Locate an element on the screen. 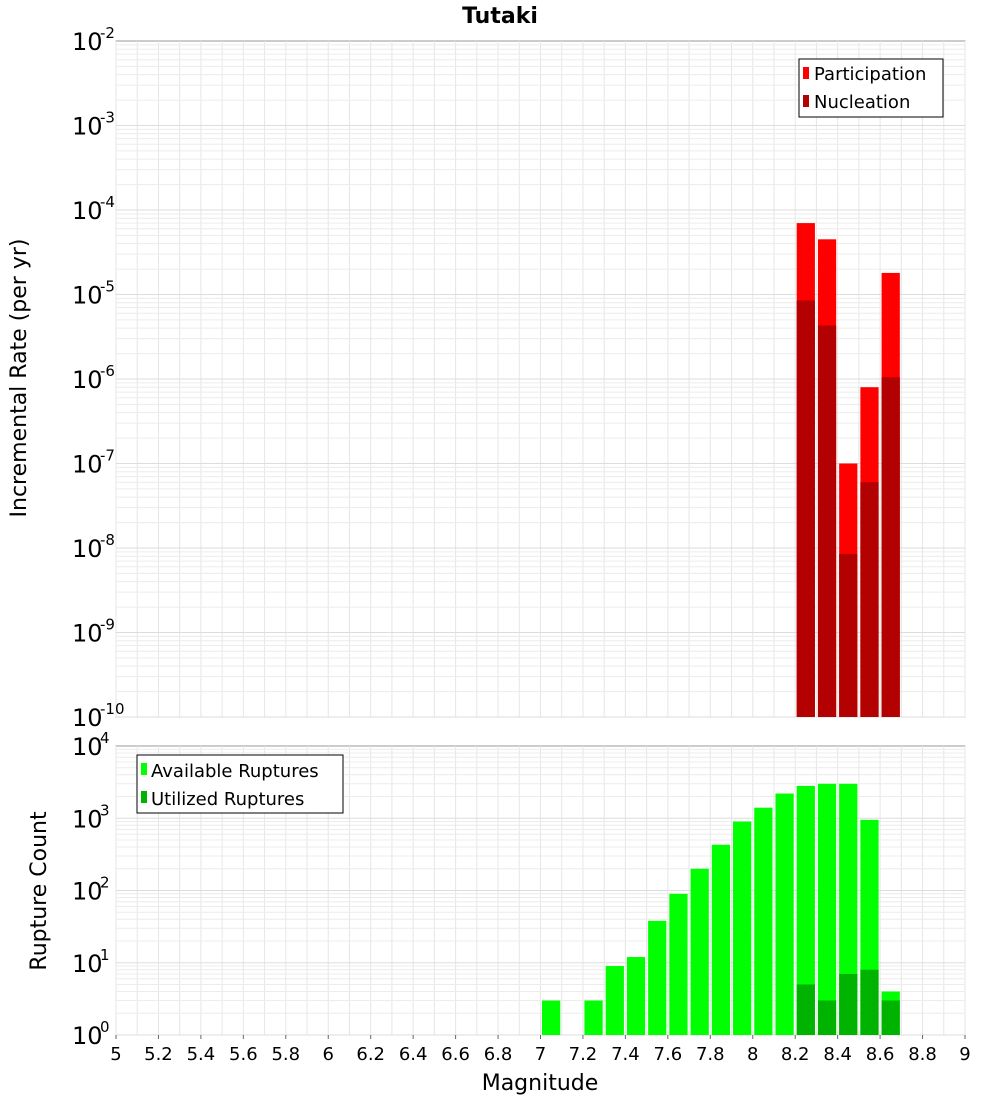 The width and height of the screenshot is (1000, 1100). y-tick-label: 10⁻¹⁰ is located at coordinates (98, 716).